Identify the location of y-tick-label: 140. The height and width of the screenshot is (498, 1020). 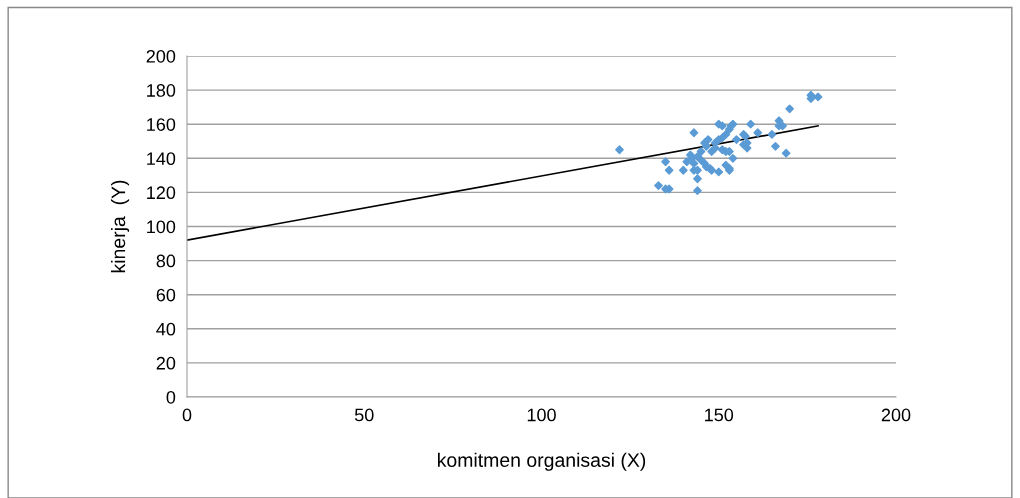
(161, 159).